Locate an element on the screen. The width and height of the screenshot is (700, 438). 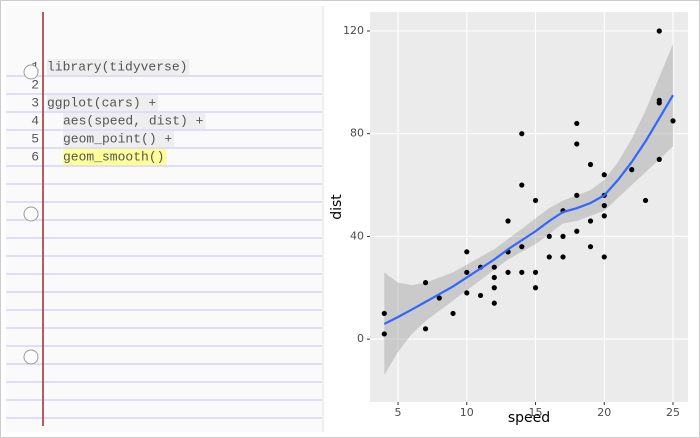
code-line: aes(speed, dist) + is located at coordinates (133, 120).